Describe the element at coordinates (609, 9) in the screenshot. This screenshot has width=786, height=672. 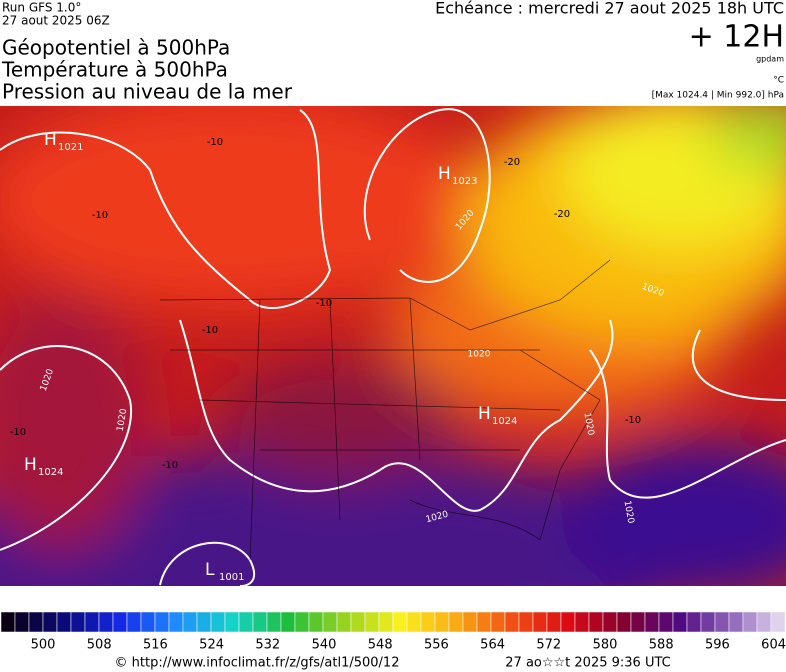
I see `forecast-time: Echéance : mercredi 27 aout 2025 18h UTC` at that location.